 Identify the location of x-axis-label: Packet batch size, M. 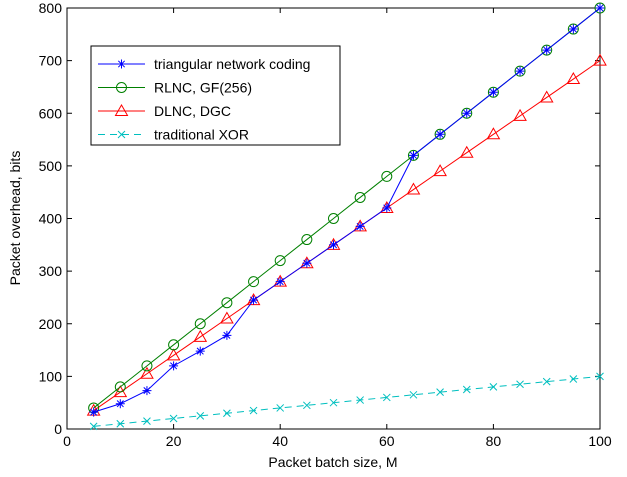
(332, 462).